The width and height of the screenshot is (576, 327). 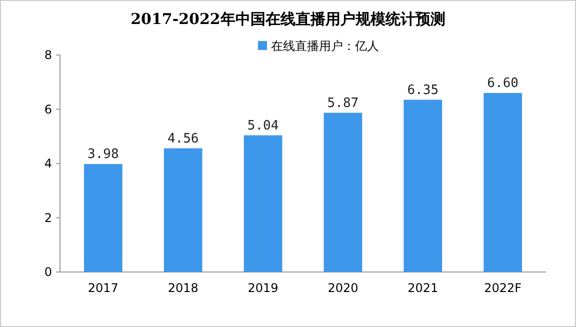 I want to click on x-tick-label: 2022F, so click(x=503, y=288).